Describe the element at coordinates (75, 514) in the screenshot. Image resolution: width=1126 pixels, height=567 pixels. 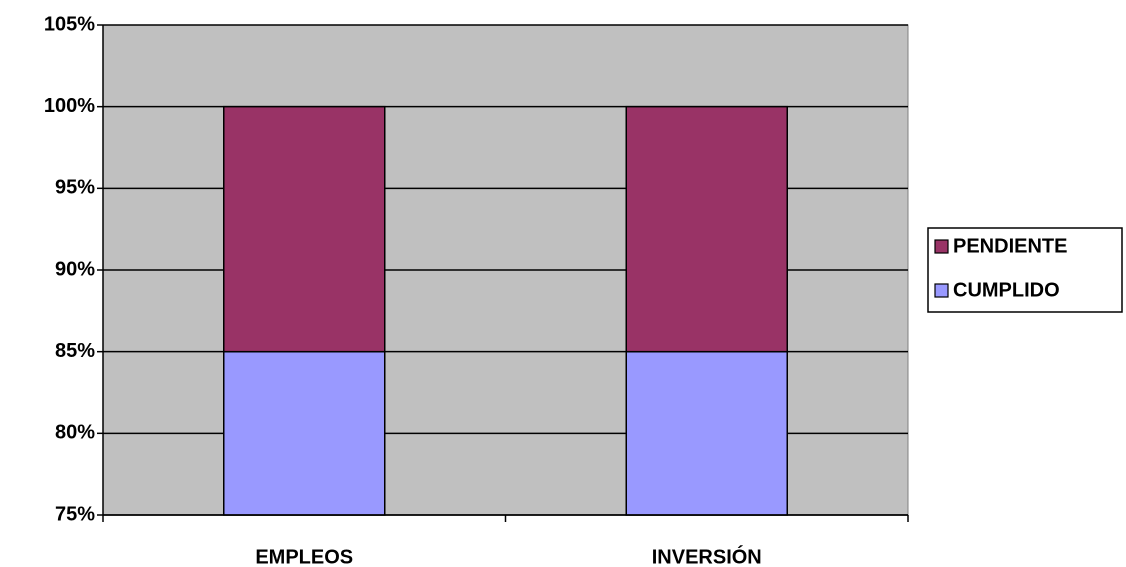
I see `y-tick-label: 75%` at that location.